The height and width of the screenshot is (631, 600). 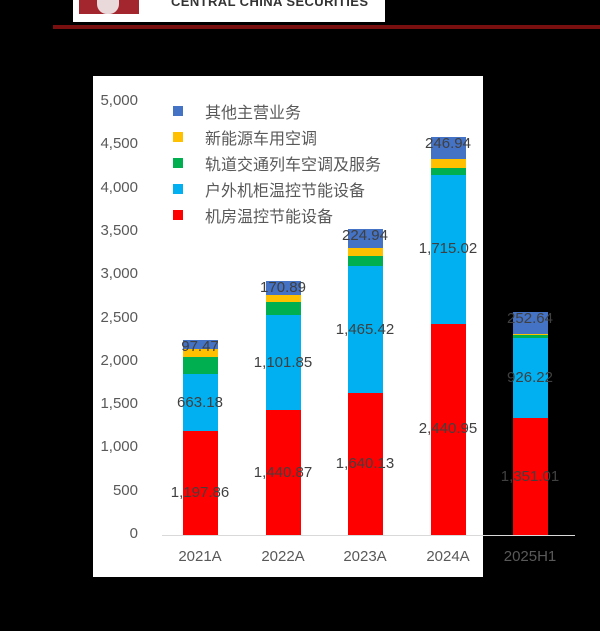 What do you see at coordinates (119, 404) in the screenshot?
I see `y-tick-label: 1,500` at bounding box center [119, 404].